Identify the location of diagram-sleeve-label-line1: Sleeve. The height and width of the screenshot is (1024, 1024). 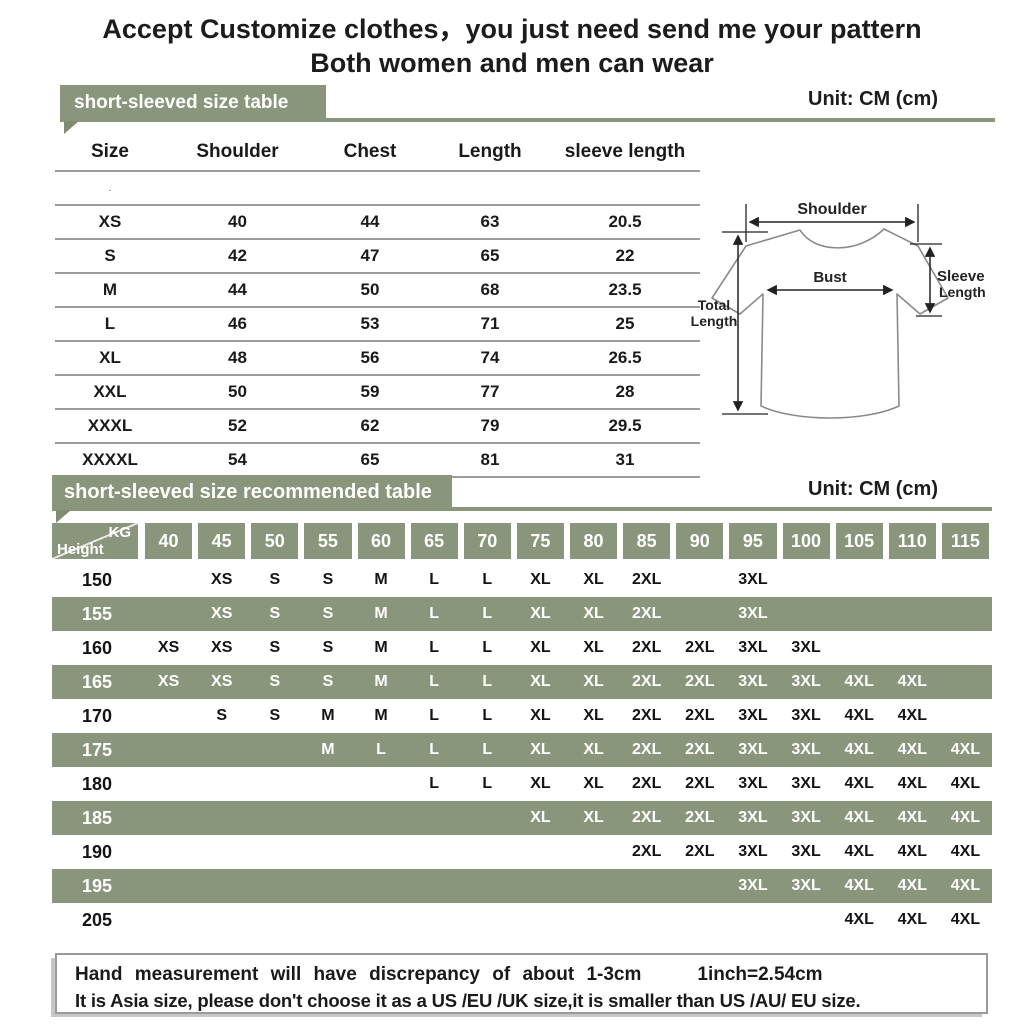
(961, 276).